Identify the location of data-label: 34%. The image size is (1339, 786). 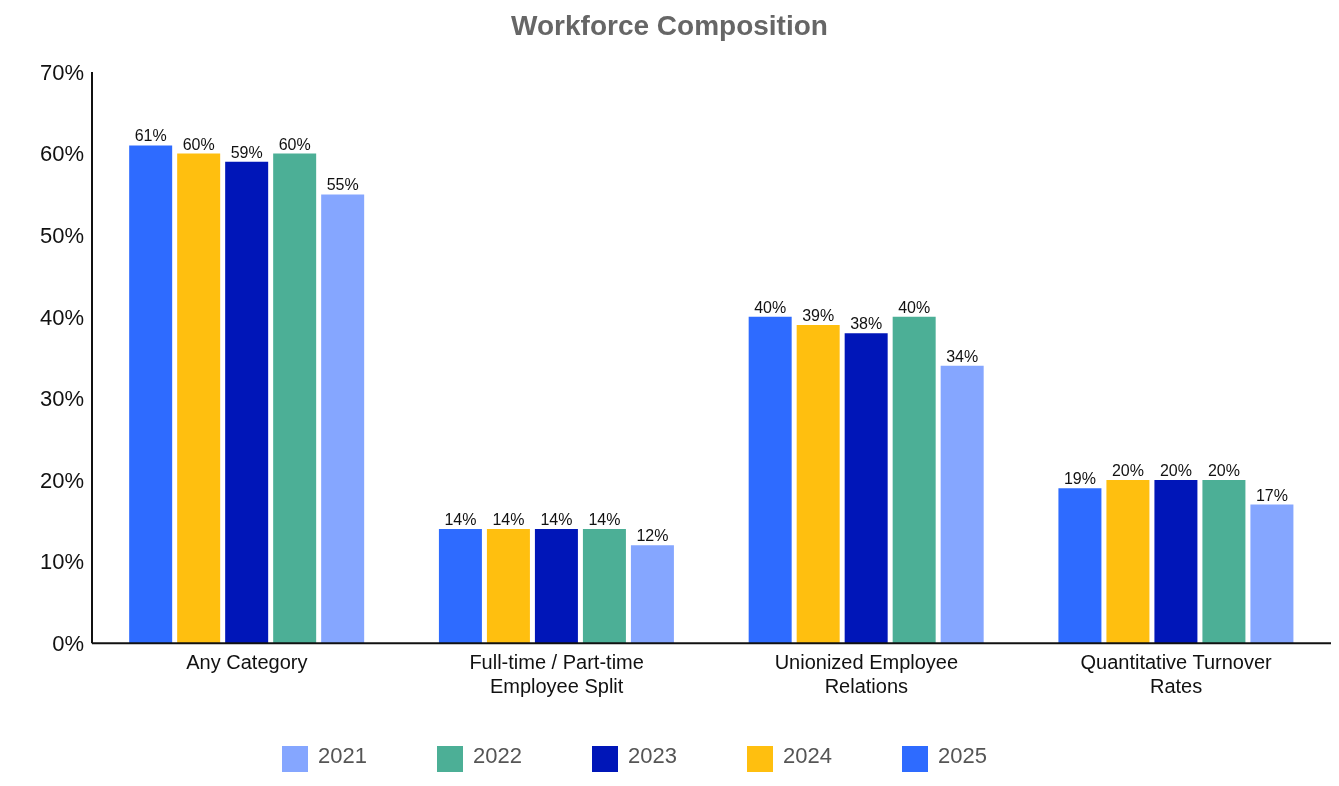
(962, 356).